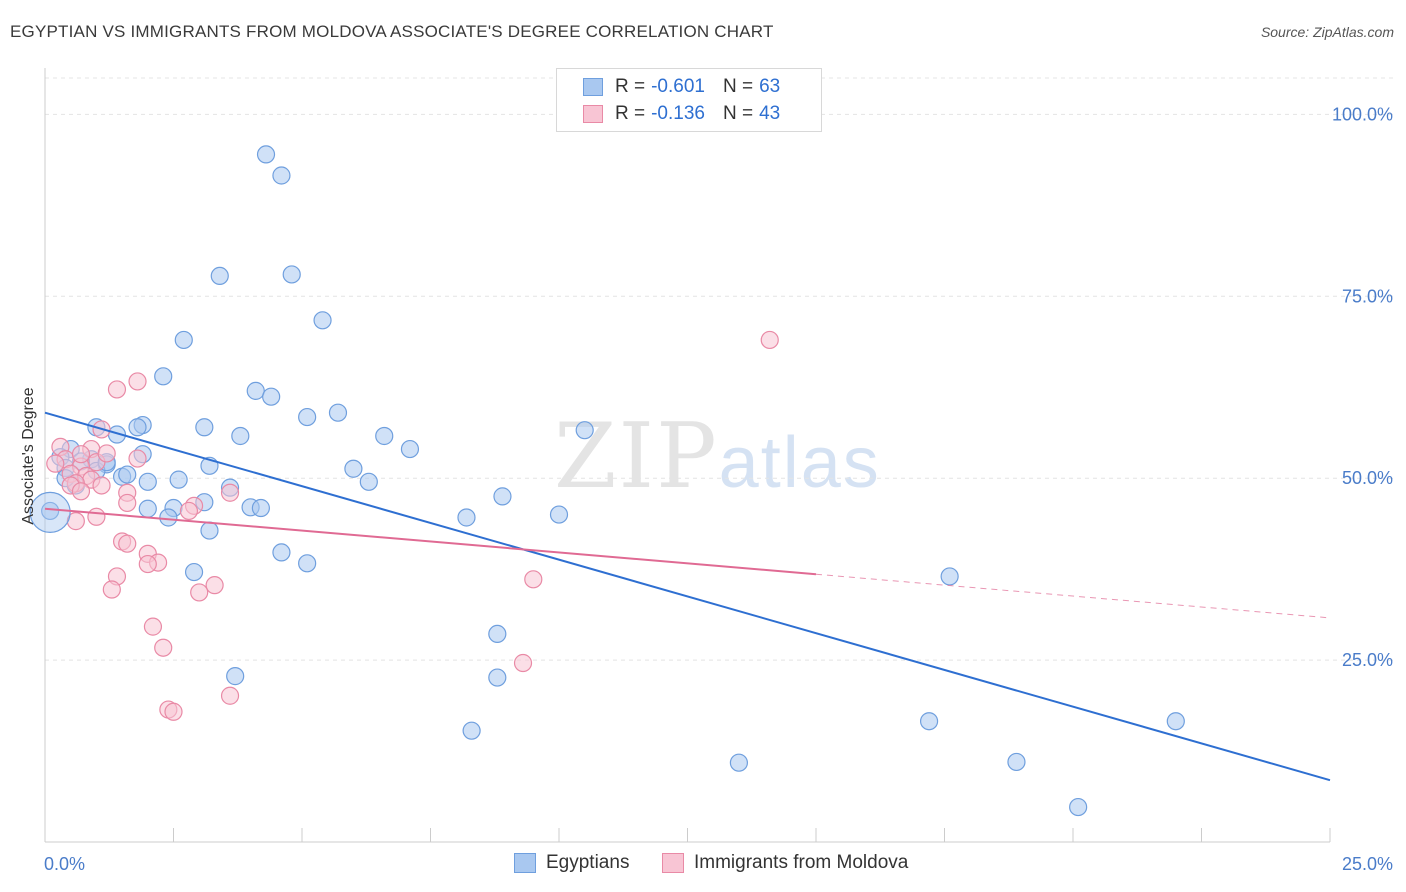  I want to click on legend-n-value: 43, so click(770, 113).